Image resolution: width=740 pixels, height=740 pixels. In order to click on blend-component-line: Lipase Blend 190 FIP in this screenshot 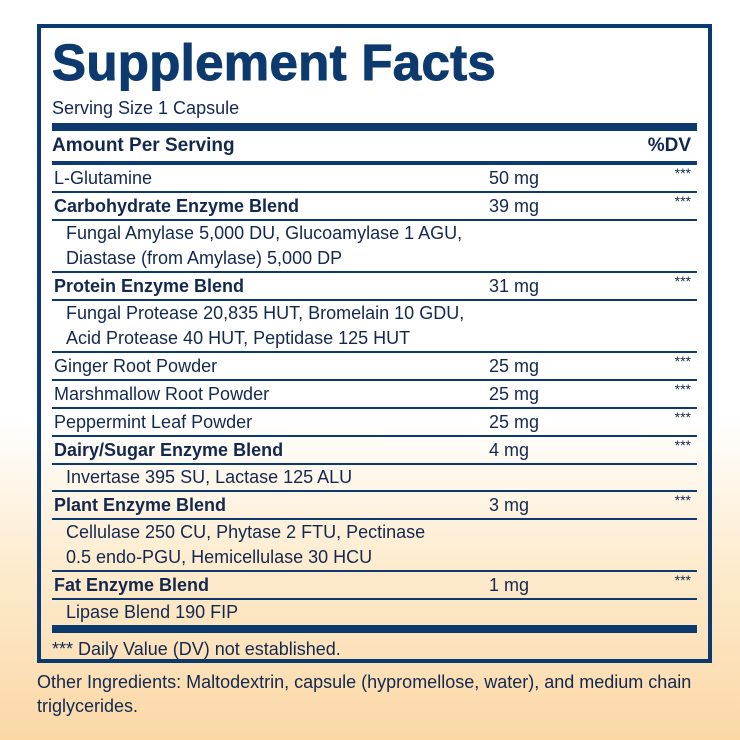, I will do `click(152, 612)`.